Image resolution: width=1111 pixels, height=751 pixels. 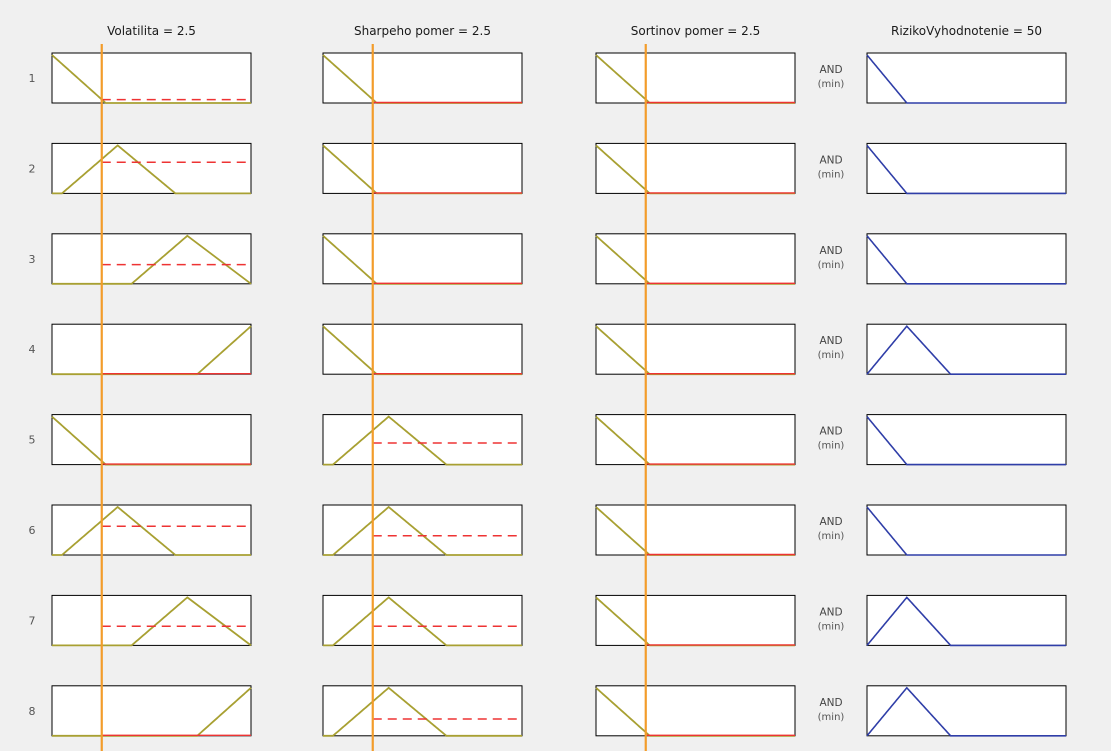 What do you see at coordinates (32, 440) in the screenshot?
I see `rule-number: 5` at bounding box center [32, 440].